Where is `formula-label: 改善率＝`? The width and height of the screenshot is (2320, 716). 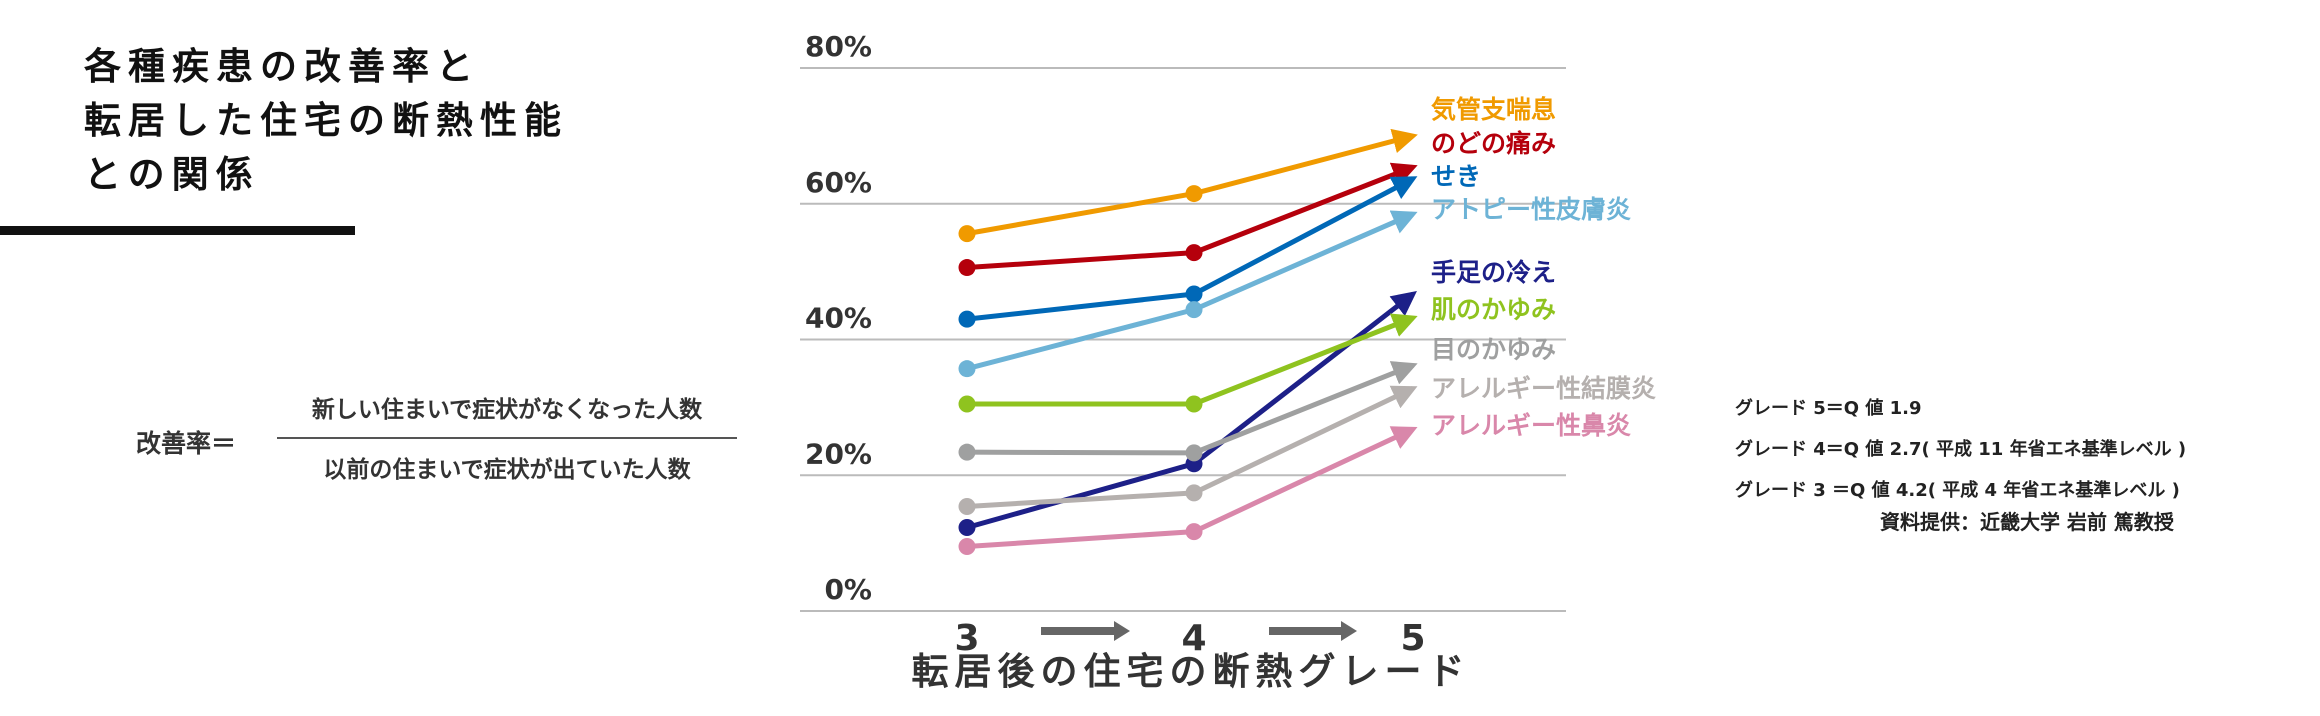 formula-label: 改善率＝ is located at coordinates (186, 443).